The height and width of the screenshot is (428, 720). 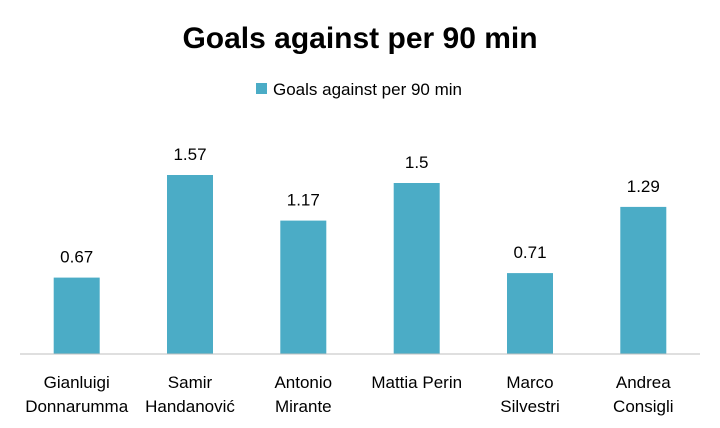 I want to click on x-tick-label-5: Marco Silvestri, so click(x=530, y=394).